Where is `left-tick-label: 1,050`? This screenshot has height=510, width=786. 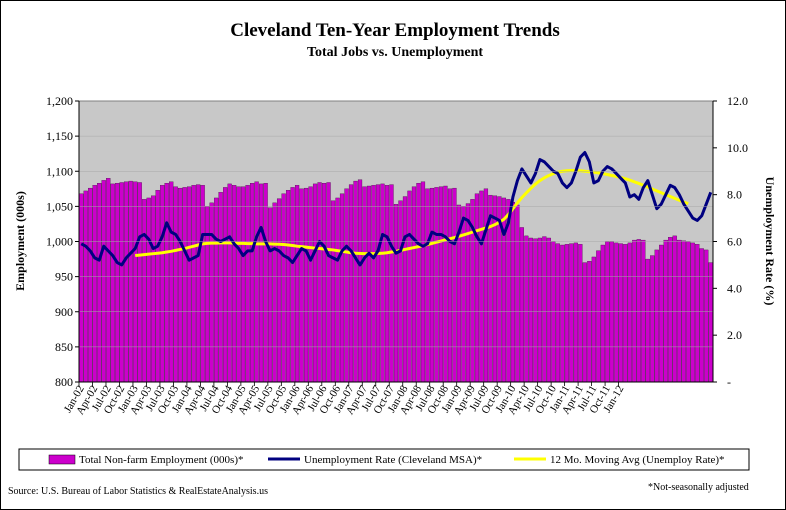
left-tick-label: 1,050 is located at coordinates (59, 206).